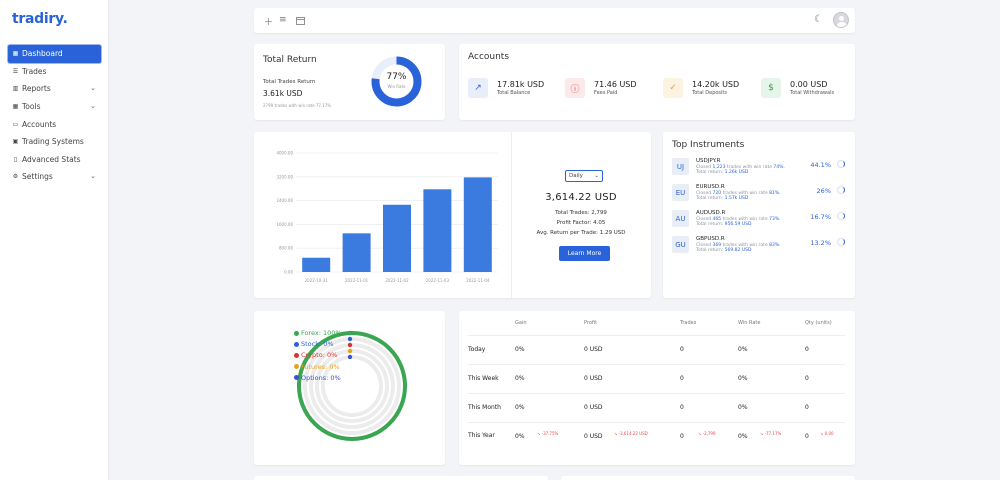 The height and width of the screenshot is (480, 1000). I want to click on col-qty: Qty (units), so click(818, 323).